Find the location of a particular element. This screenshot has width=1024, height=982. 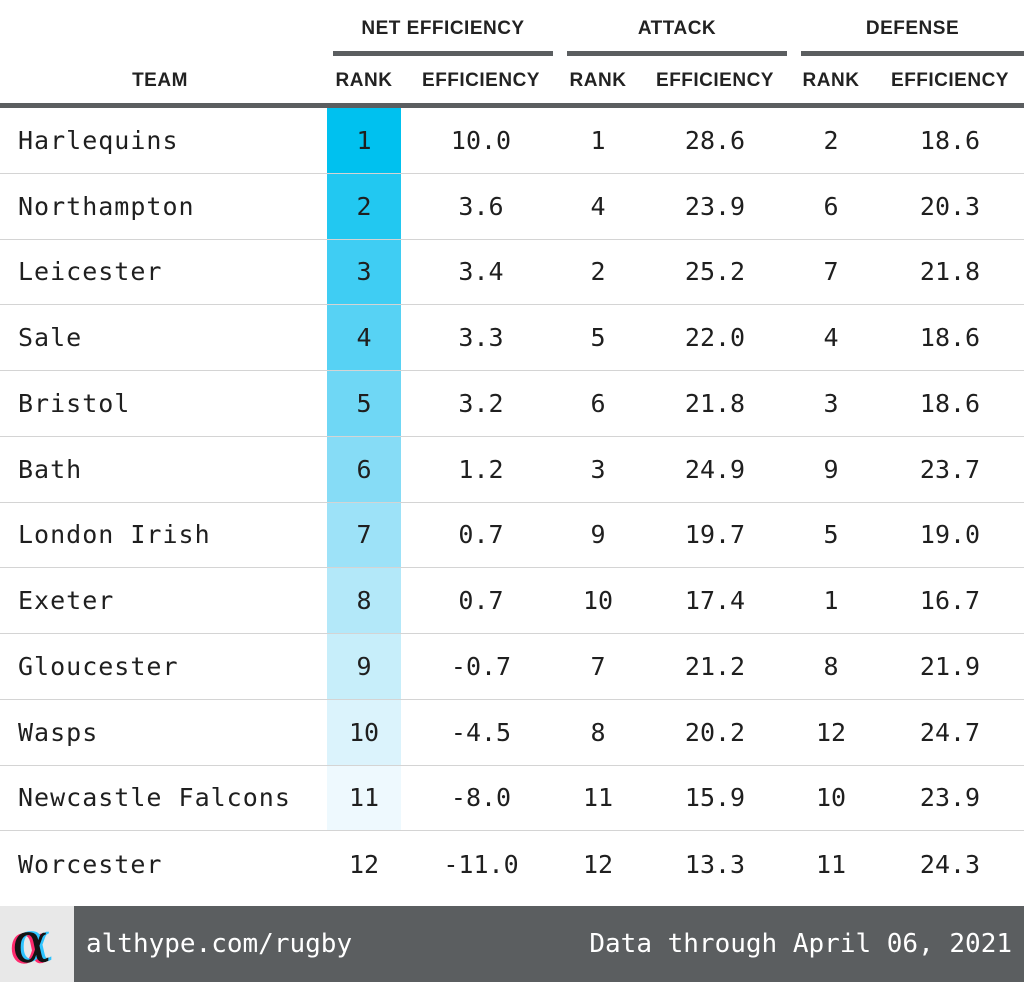

table-row: Gloucester 9 -0.7 7 21.2 8 21.9 is located at coordinates (512, 667).